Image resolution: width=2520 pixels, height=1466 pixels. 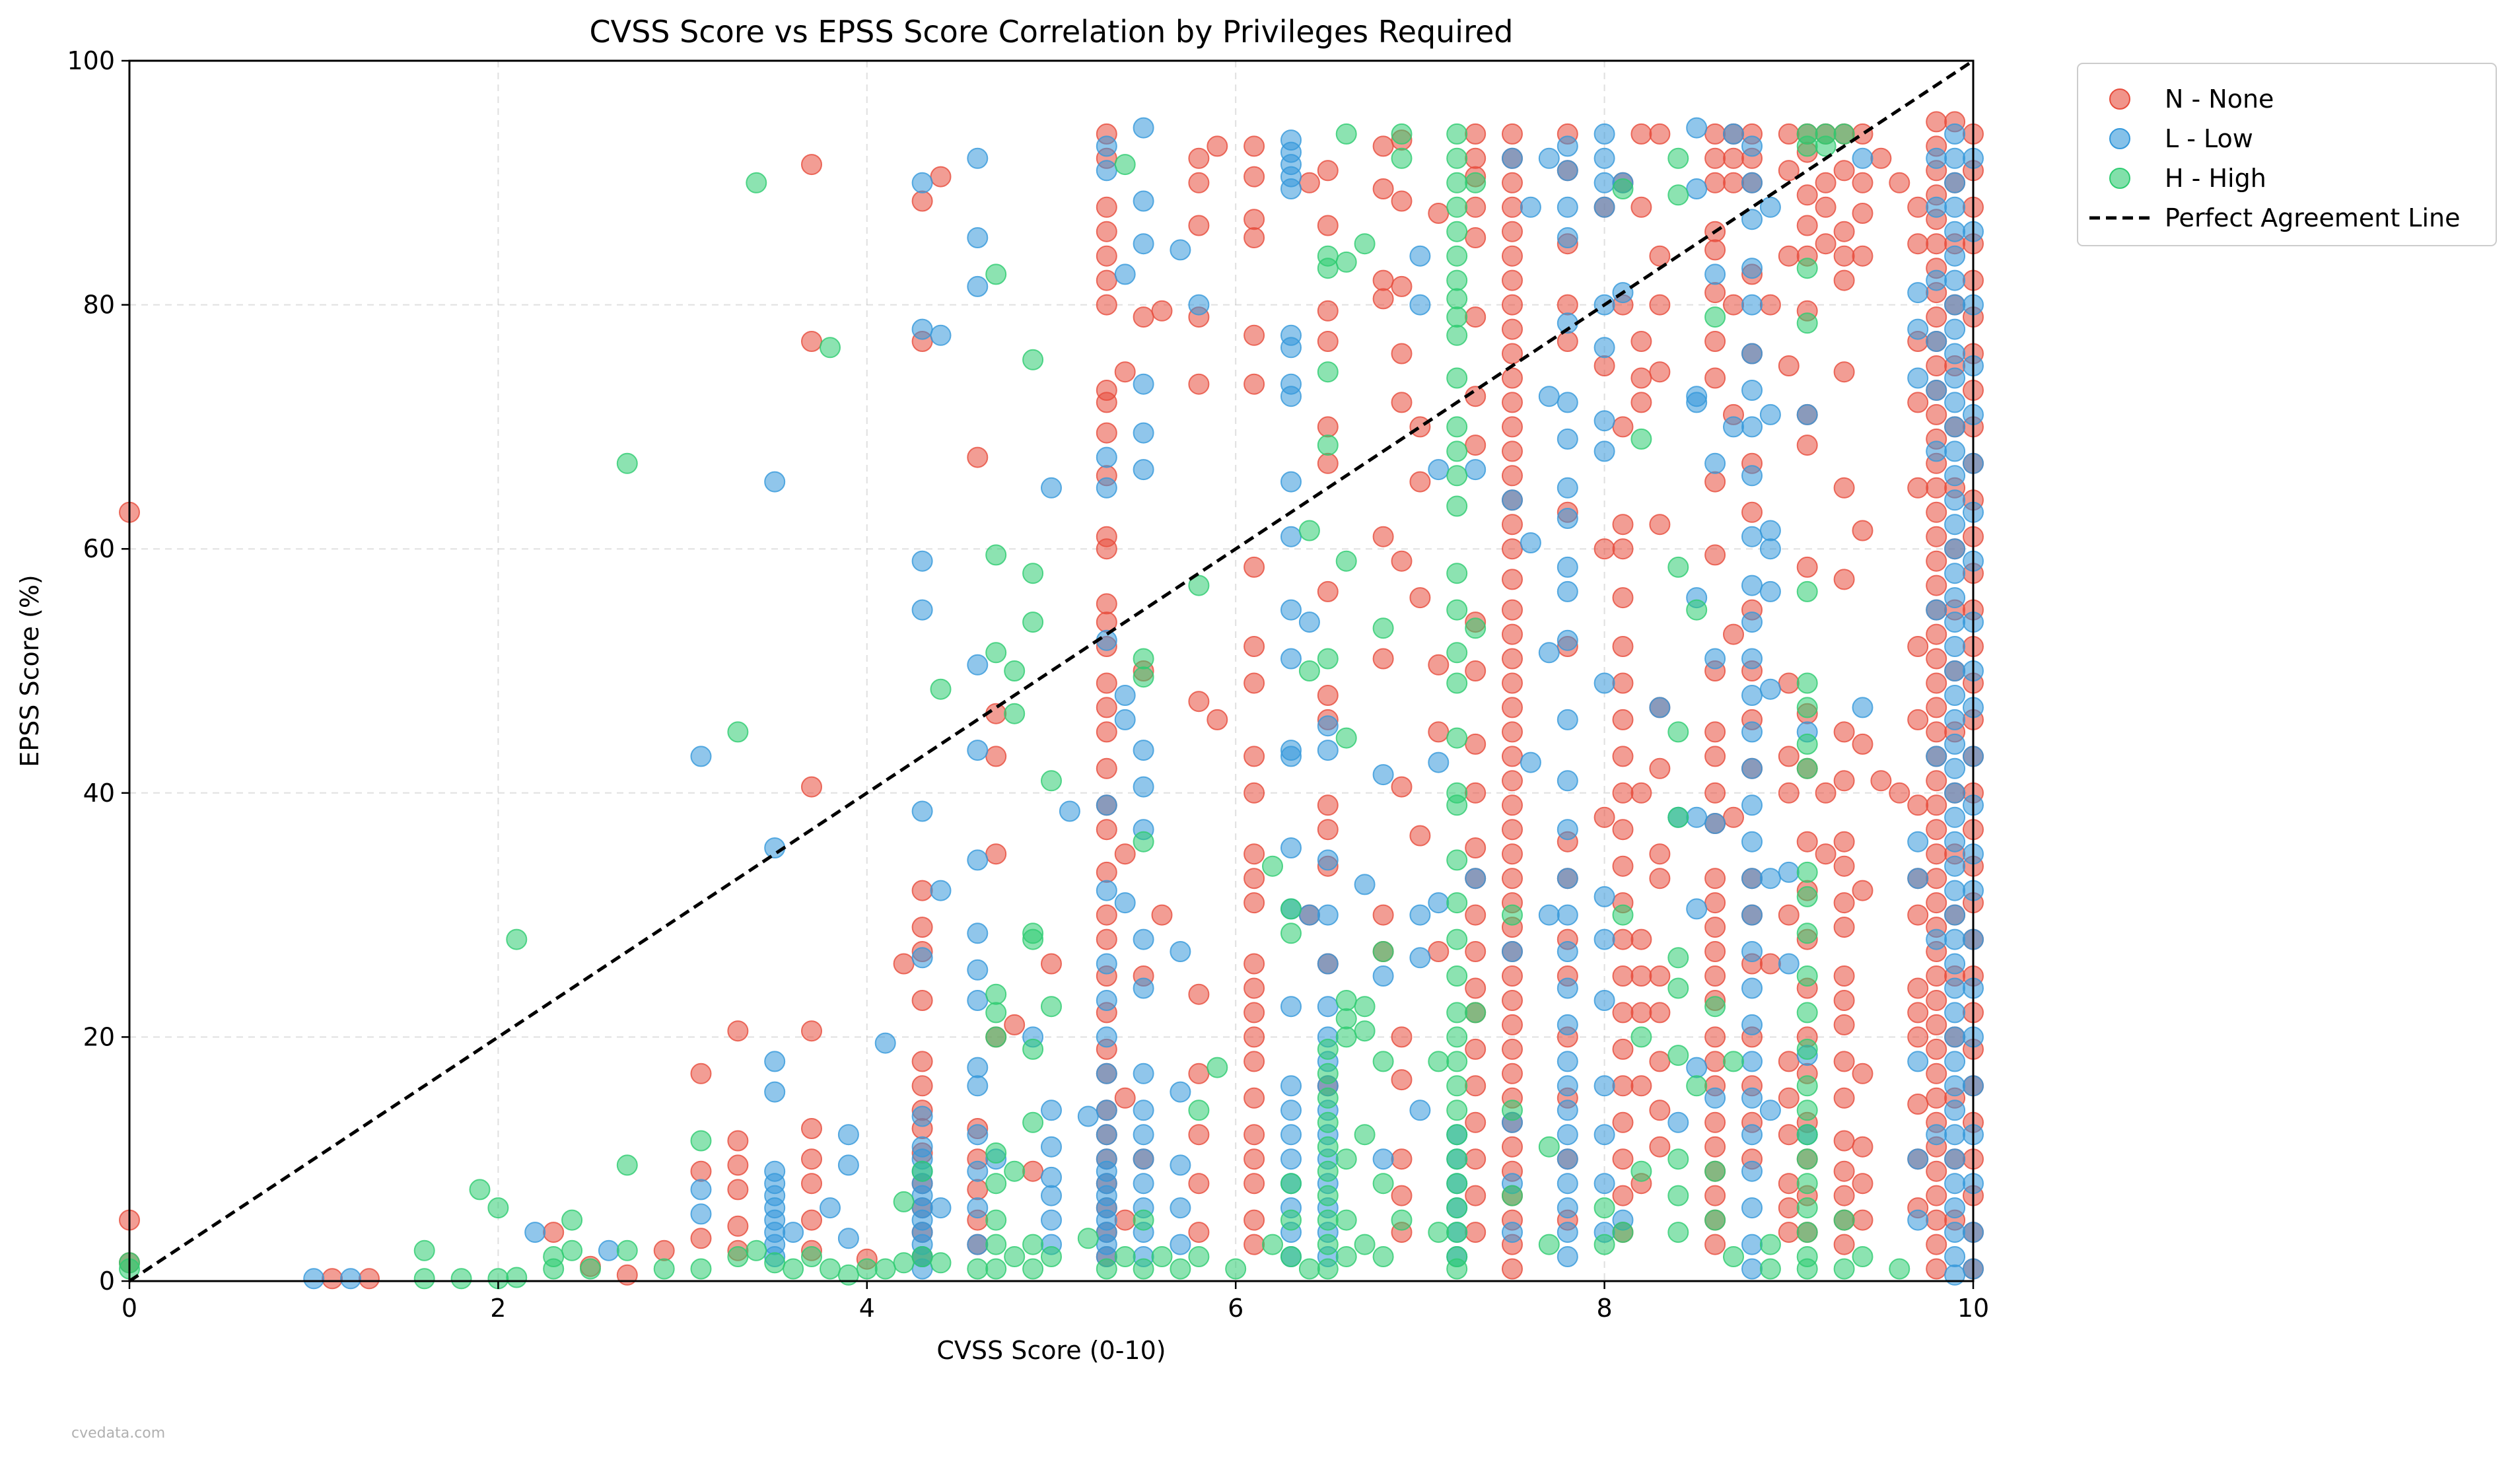 What do you see at coordinates (2119, 138) in the screenshot?
I see `legend-marker-low` at bounding box center [2119, 138].